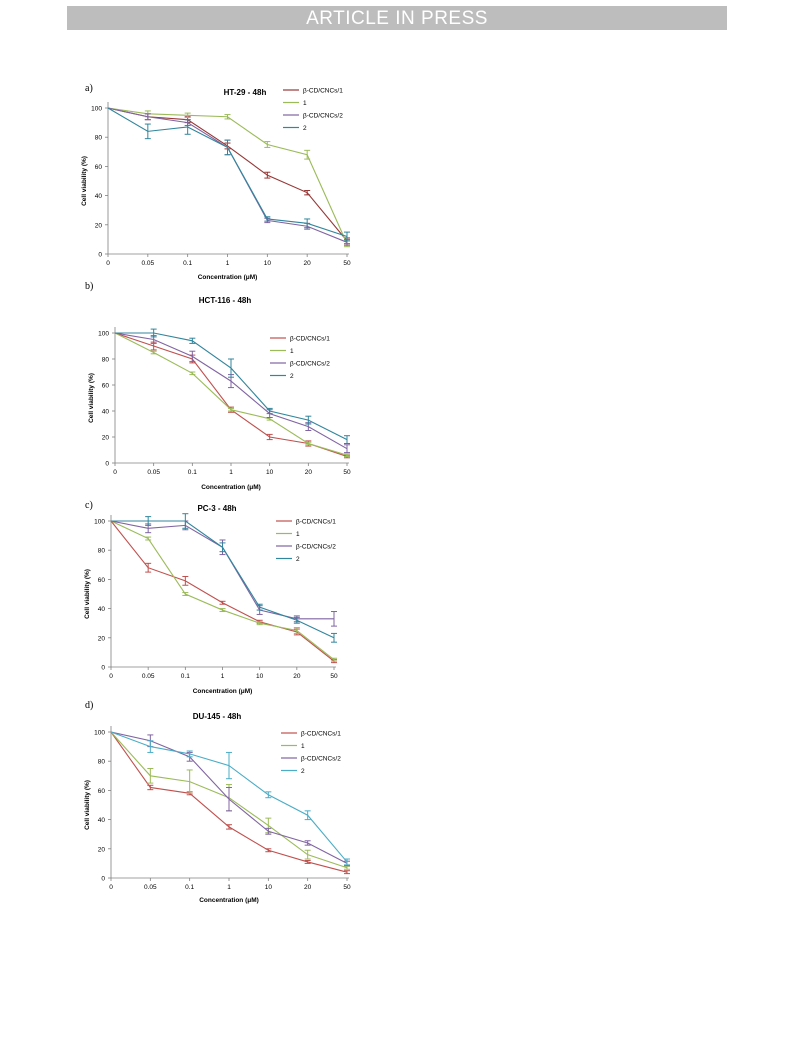 The height and width of the screenshot is (1057, 793). I want to click on chart-title: HT-29 - 48h, so click(245, 92).